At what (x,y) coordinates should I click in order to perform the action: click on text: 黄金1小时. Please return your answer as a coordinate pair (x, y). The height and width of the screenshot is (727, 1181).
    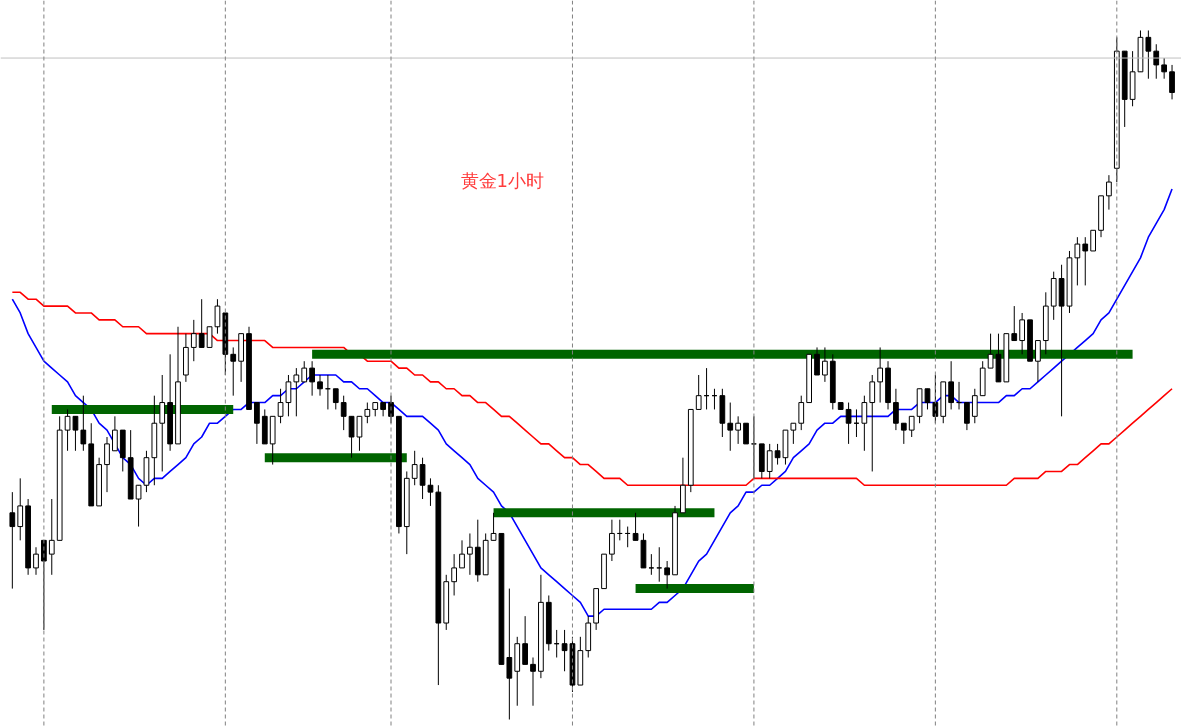
    Looking at the image, I should click on (502, 180).